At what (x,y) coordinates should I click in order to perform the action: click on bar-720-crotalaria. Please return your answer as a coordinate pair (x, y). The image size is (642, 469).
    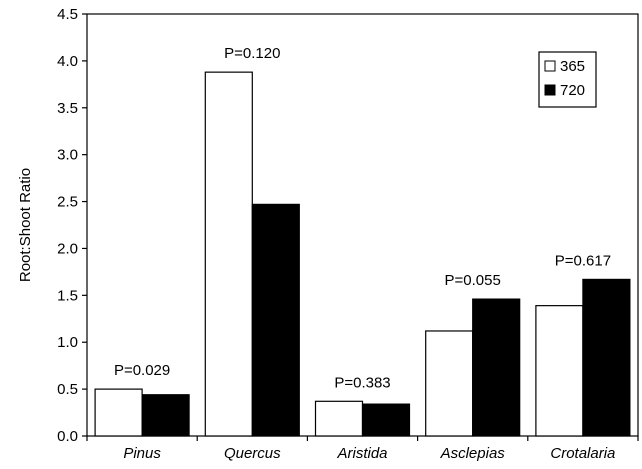
    Looking at the image, I should click on (606, 357).